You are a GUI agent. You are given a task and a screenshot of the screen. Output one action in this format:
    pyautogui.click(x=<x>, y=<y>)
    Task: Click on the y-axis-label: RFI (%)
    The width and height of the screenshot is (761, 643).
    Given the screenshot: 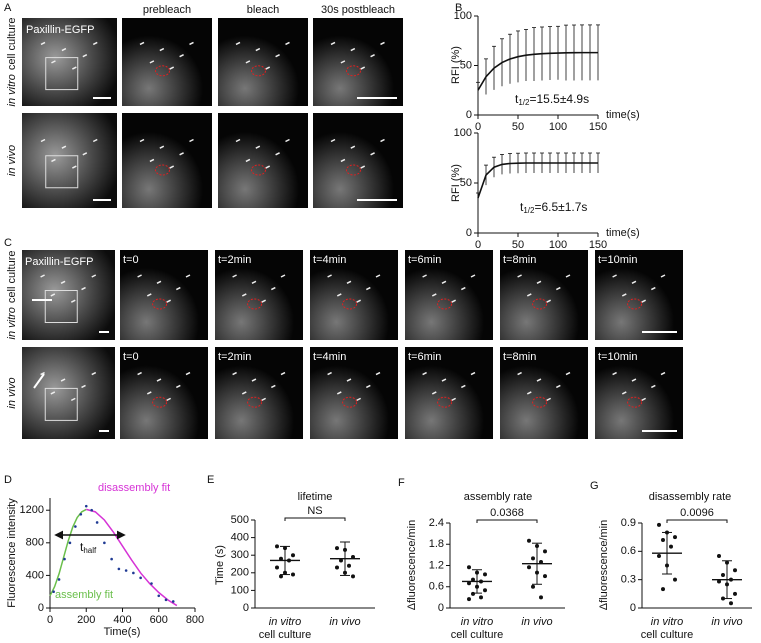 What is the action you would take?
    pyautogui.click(x=456, y=65)
    